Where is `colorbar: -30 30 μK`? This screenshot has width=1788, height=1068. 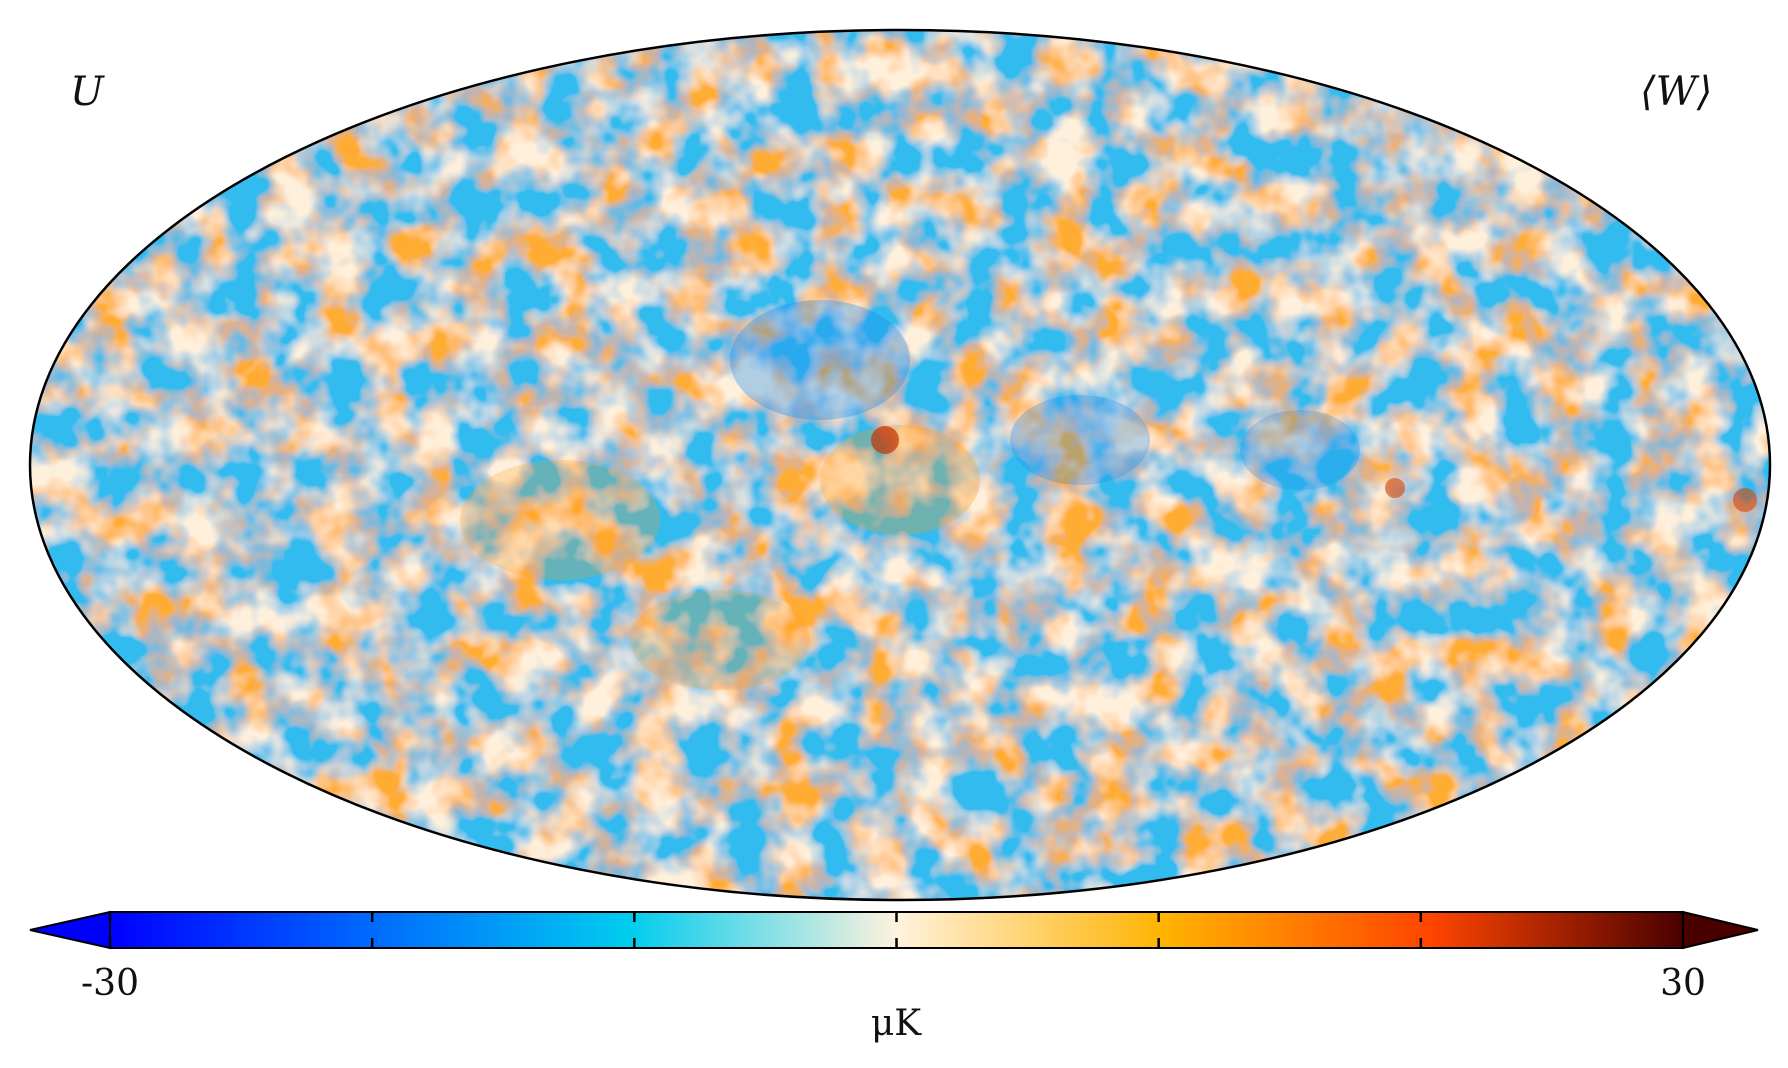
colorbar: -30 30 μK is located at coordinates (894, 977).